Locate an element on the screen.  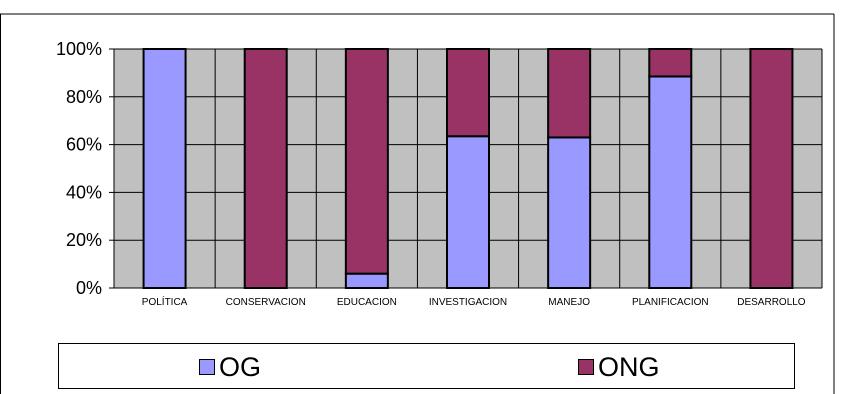
y-tick-label: 80% is located at coordinates (84, 97).